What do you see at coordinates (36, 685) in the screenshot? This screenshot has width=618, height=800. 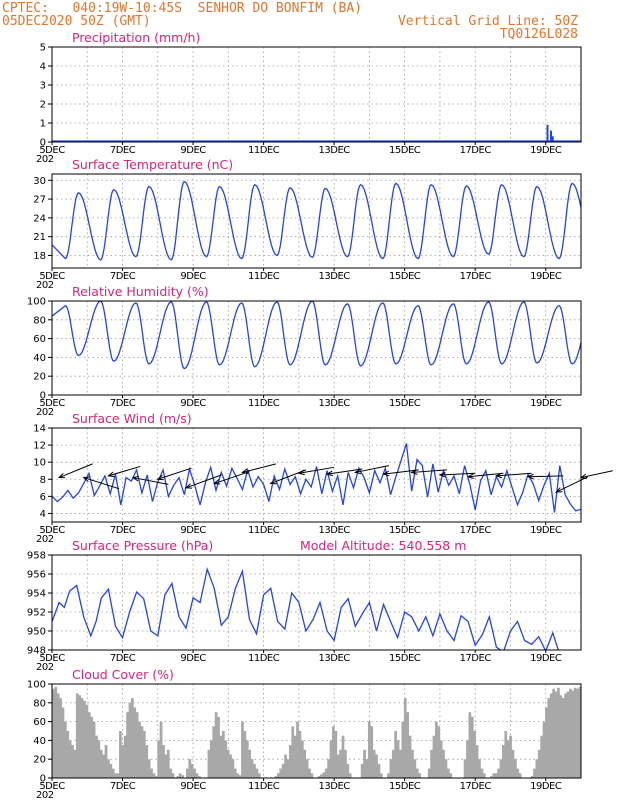 I see `y-tick-label: 100` at bounding box center [36, 685].